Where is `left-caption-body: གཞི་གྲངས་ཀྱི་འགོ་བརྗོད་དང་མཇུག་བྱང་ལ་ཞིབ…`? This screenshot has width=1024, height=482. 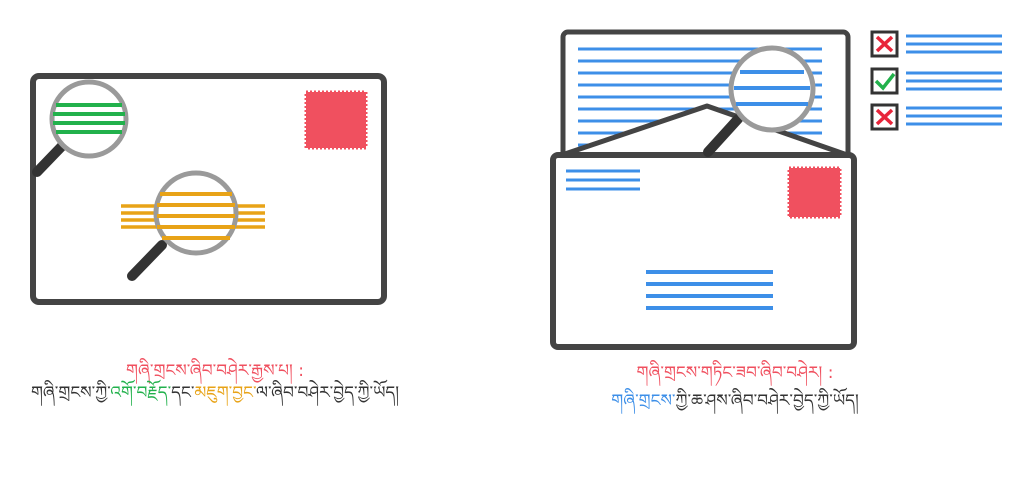 left-caption-body: གཞི་གྲངས་ཀྱི་འགོ་བརྗོད་དང་མཇུག་བྱང་ལ་ཞིབ… is located at coordinates (215, 393).